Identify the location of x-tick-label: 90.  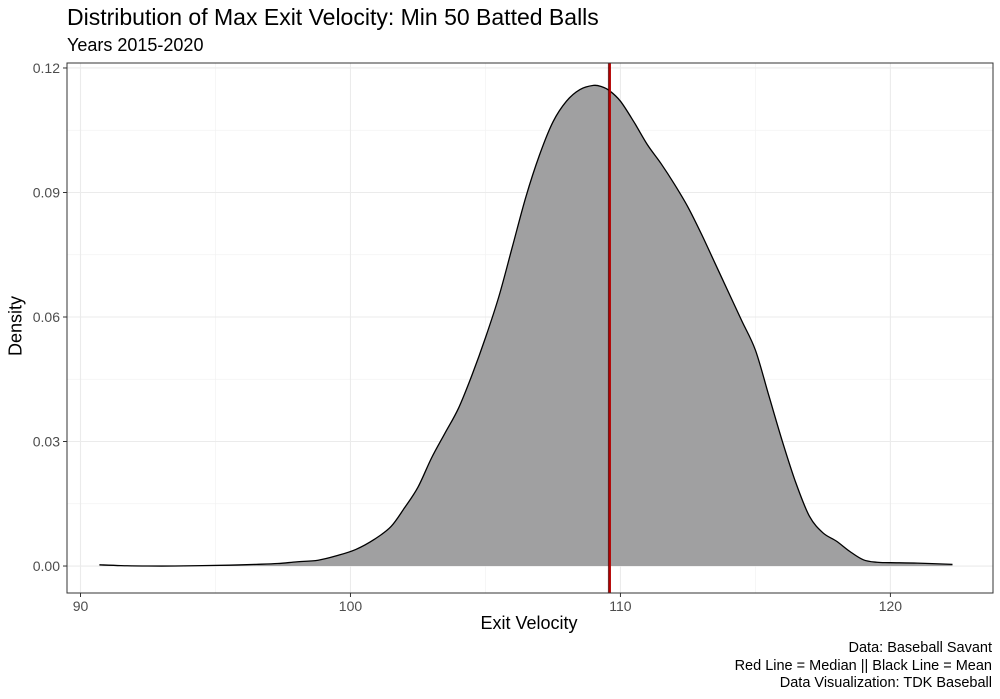
(81, 606).